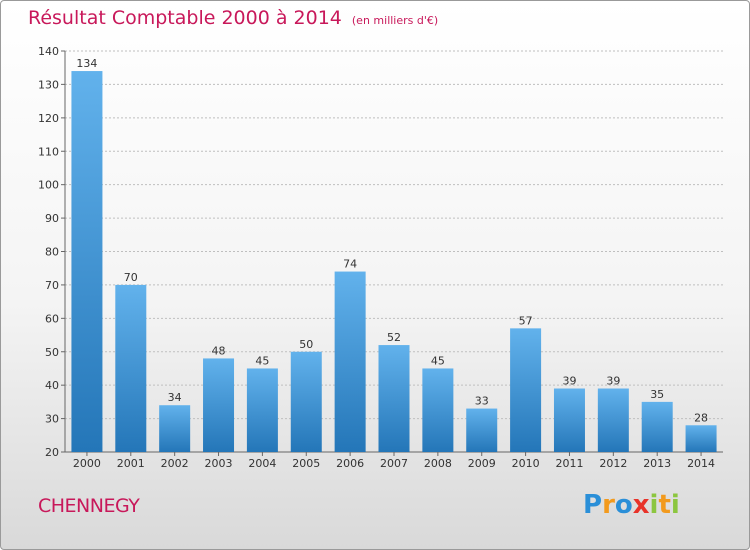 The width and height of the screenshot is (750, 550). Describe the element at coordinates (482, 463) in the screenshot. I see `x-tick-label: 2009` at that location.